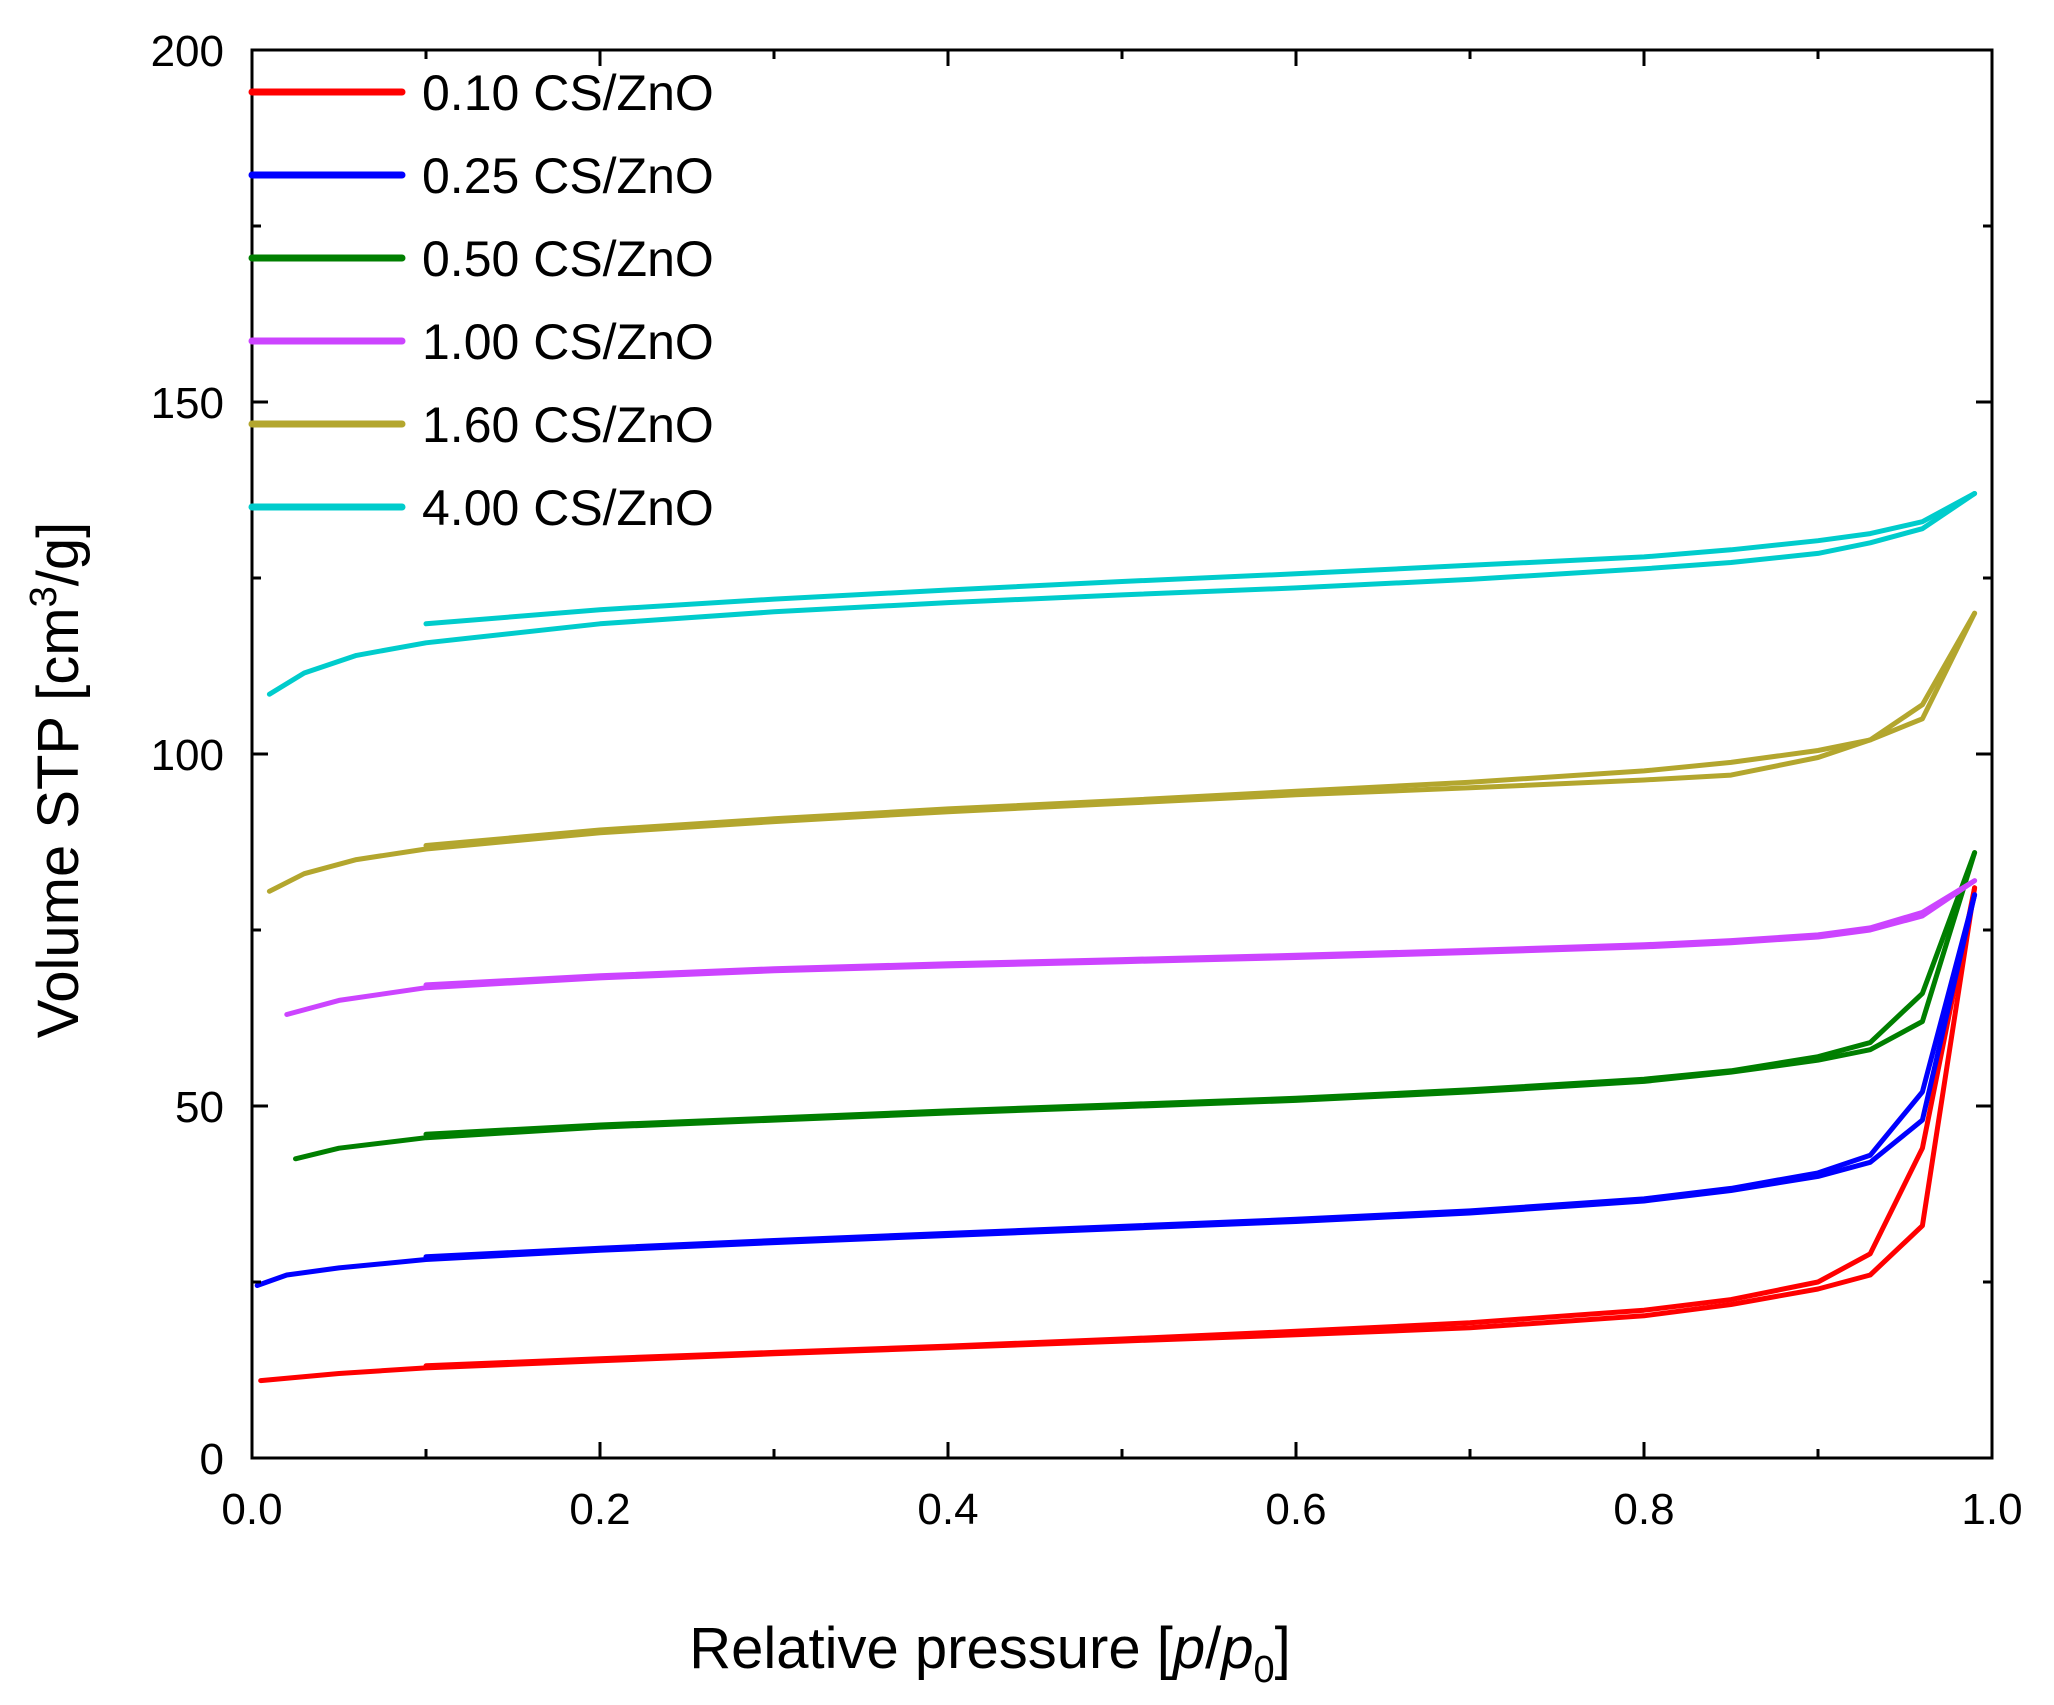  Describe the element at coordinates (1295, 1509) in the screenshot. I see `x-tick-label: 0.6` at that location.